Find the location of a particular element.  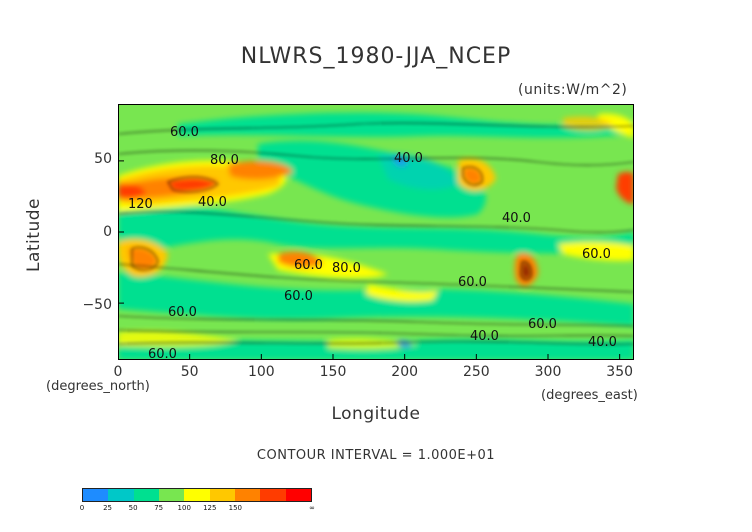

x-tick-label: 100 is located at coordinates (261, 372).